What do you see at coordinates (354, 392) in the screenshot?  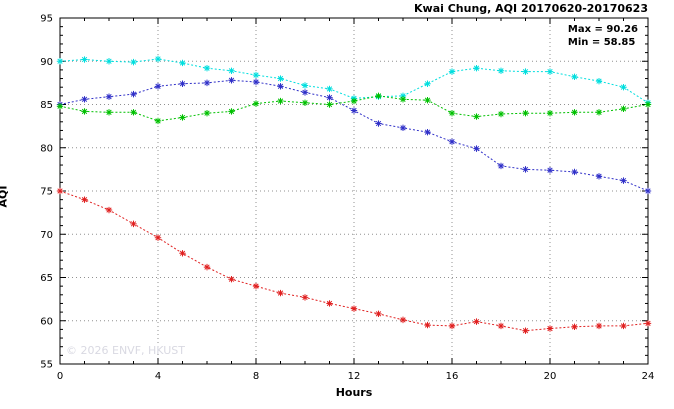 I see `x-axis-label: Hours` at bounding box center [354, 392].